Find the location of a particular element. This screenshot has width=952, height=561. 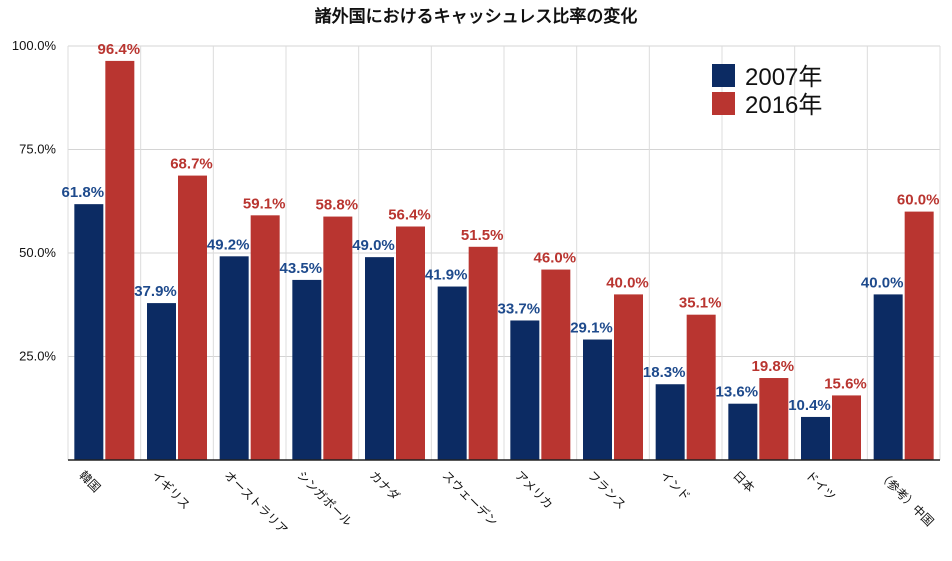

data-label-2007: 40.0% is located at coordinates (882, 282).